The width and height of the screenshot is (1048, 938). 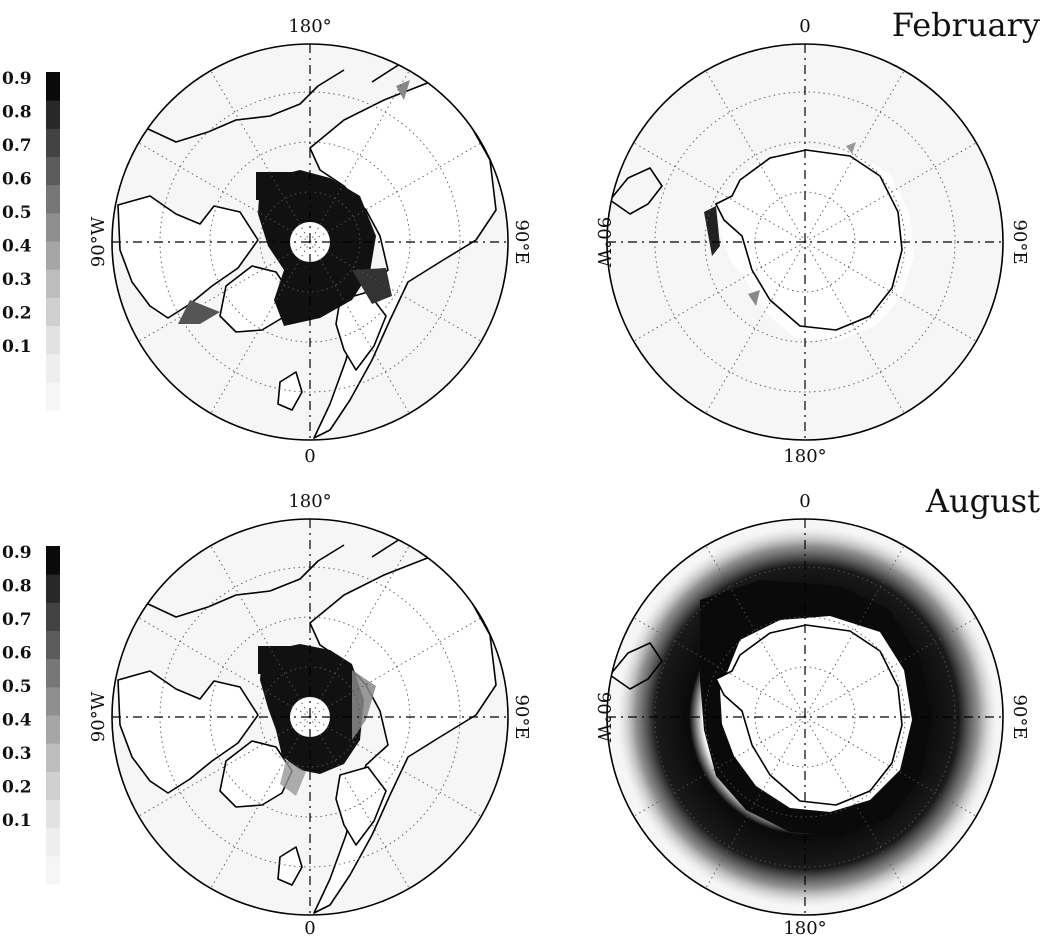 What do you see at coordinates (982, 501) in the screenshot?
I see `month-title-august: August` at bounding box center [982, 501].